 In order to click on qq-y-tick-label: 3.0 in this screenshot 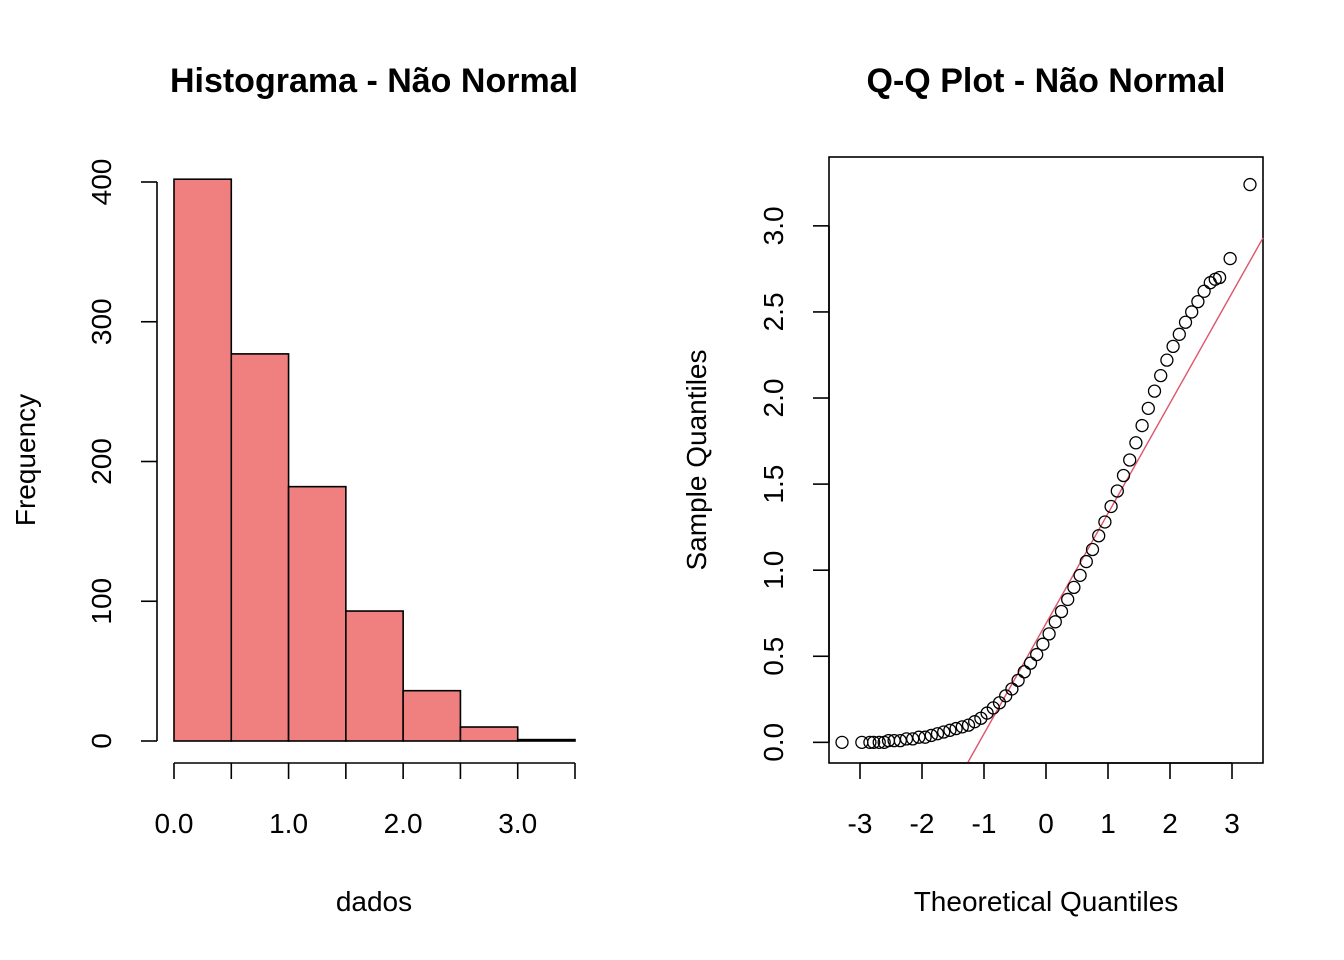, I will do `click(773, 225)`.